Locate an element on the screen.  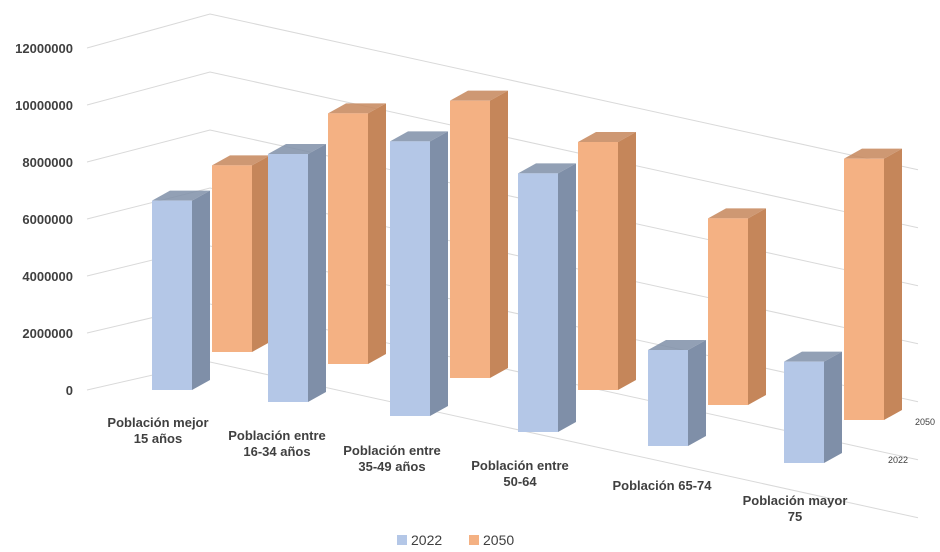
depth-axis: 2050 2022 is located at coordinates (911, 441).